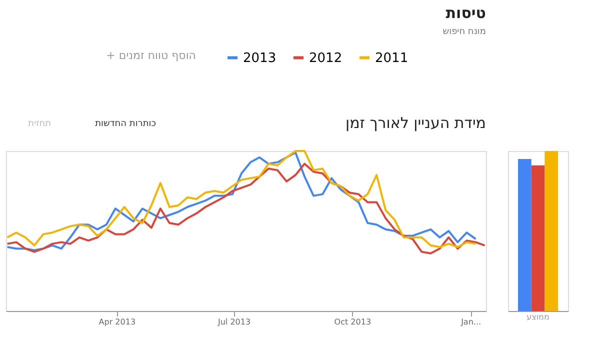 The image size is (604, 360). What do you see at coordinates (353, 322) in the screenshot?
I see `x-tick-label: Oct 2013` at bounding box center [353, 322].